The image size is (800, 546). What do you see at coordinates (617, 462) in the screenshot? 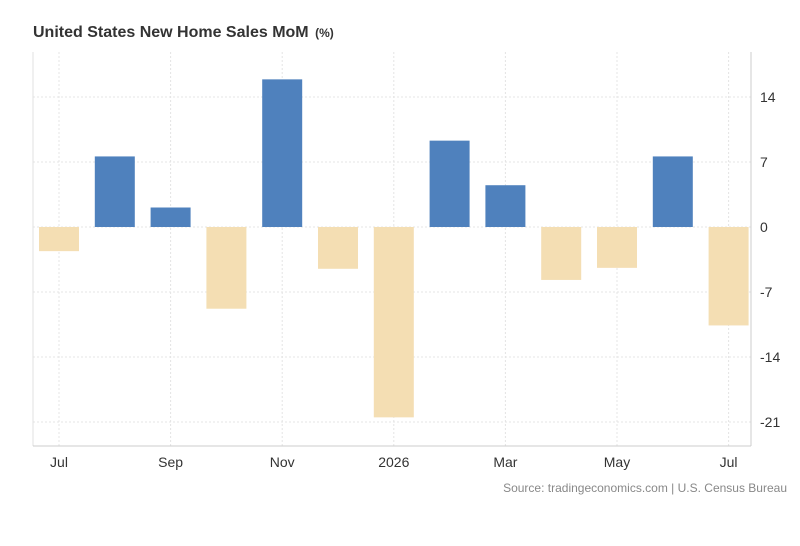
I see `x-tick-label: May` at bounding box center [617, 462].